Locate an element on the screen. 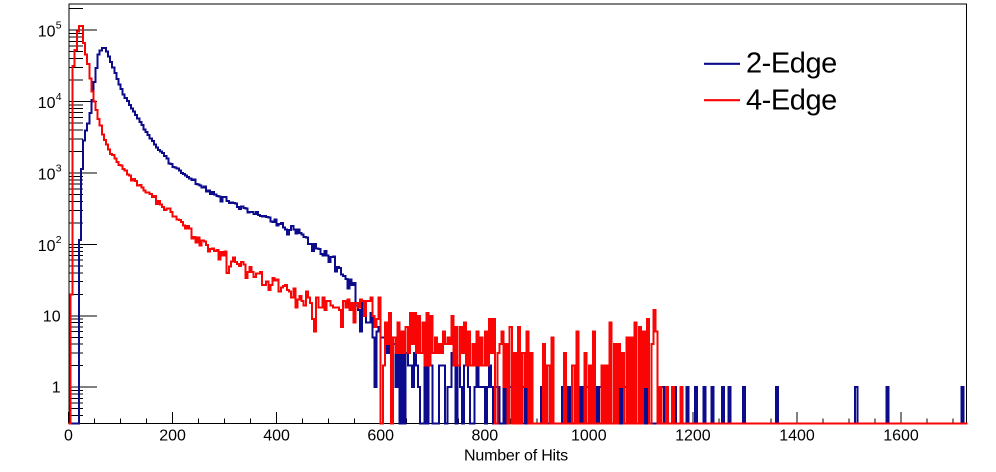 This screenshot has width=996, height=472. svg-text: 3 is located at coordinates (59, 169).